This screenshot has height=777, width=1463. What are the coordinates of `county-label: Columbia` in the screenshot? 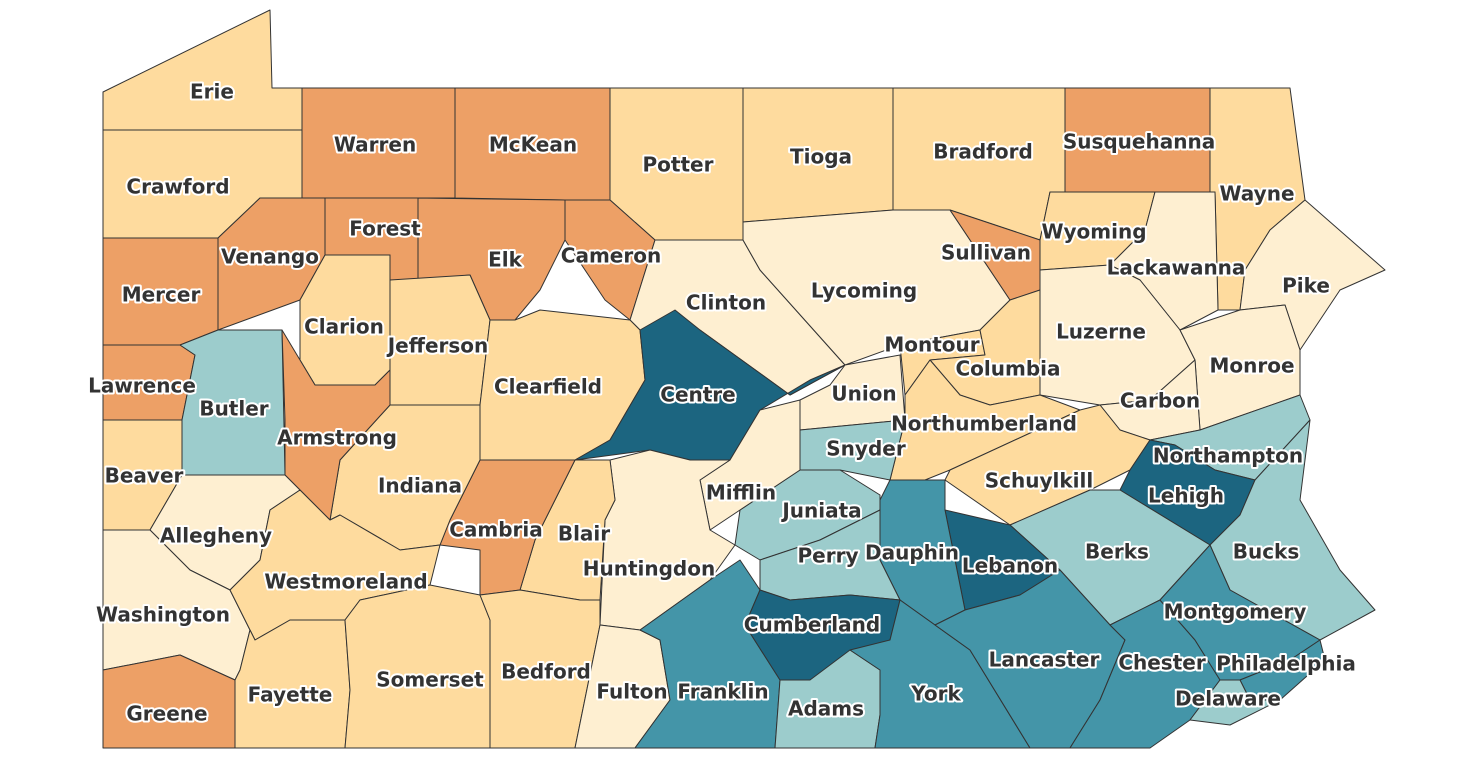 It's located at (1007, 369).